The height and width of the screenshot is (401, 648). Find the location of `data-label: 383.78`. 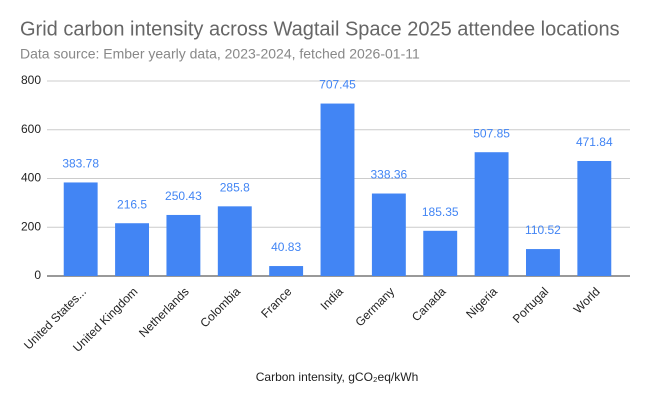

data-label: 383.78 is located at coordinates (80, 164).